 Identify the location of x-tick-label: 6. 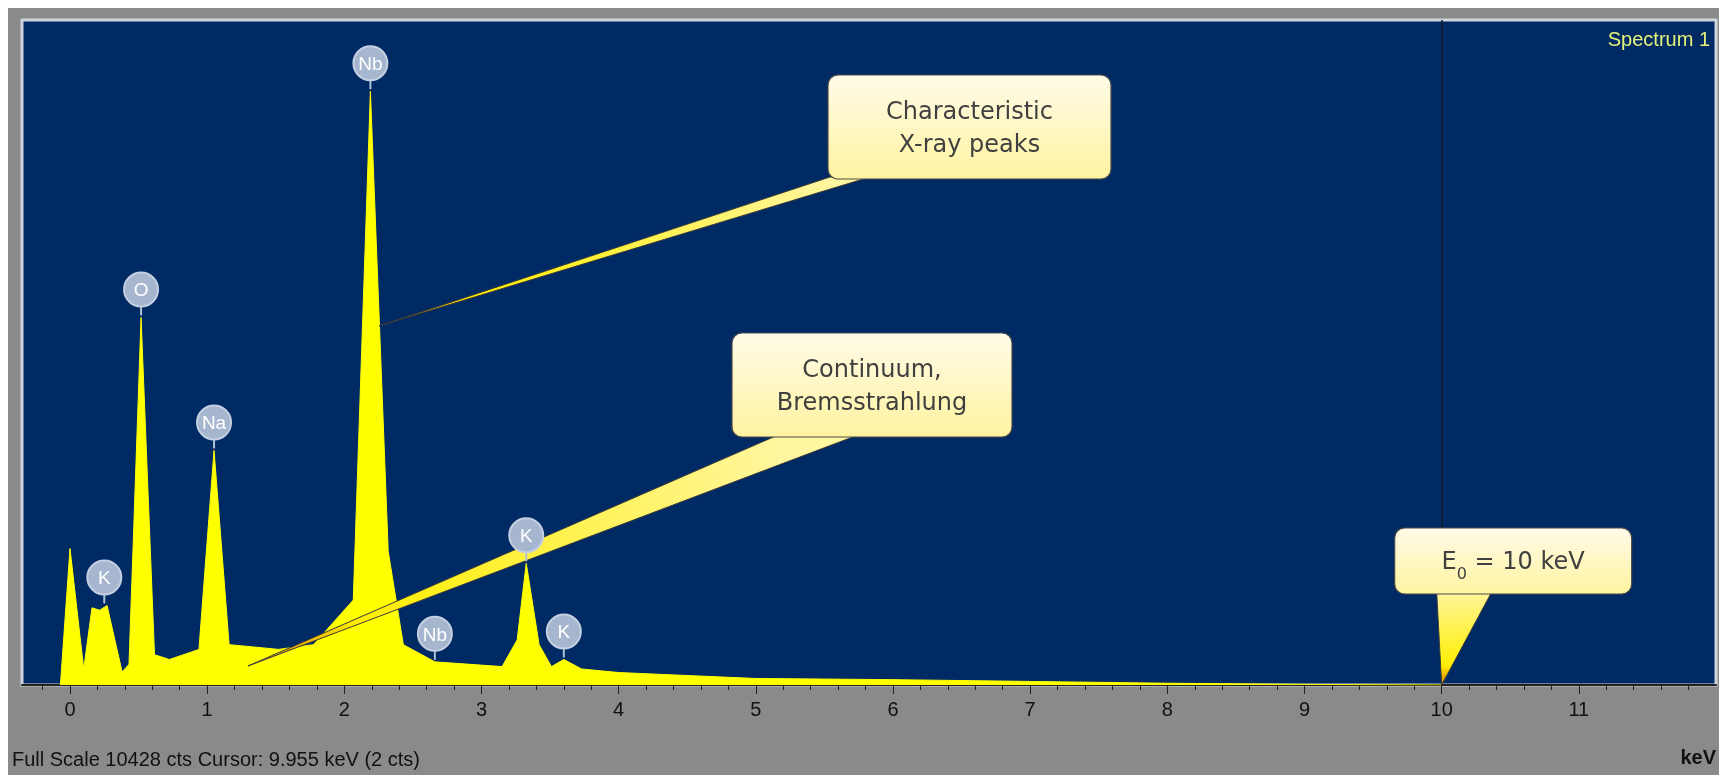
(893, 709).